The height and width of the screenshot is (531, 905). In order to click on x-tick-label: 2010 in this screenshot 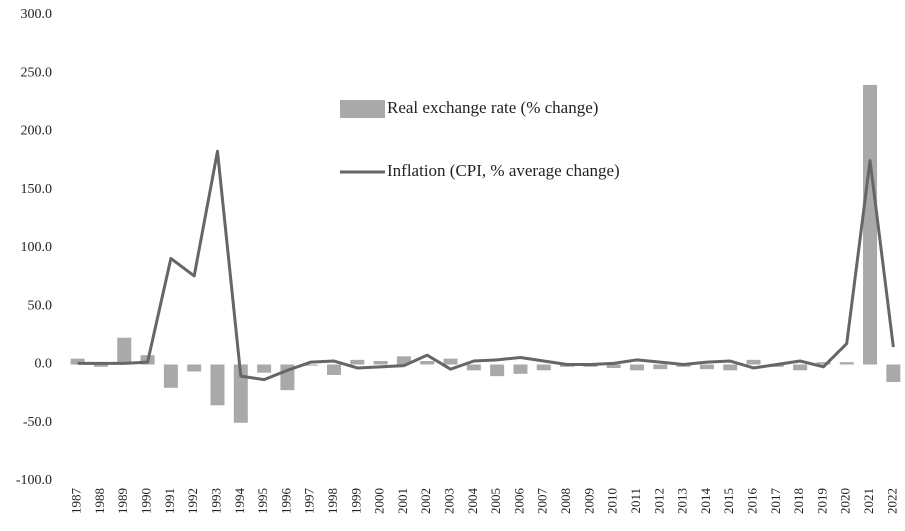, I will do `click(612, 501)`.